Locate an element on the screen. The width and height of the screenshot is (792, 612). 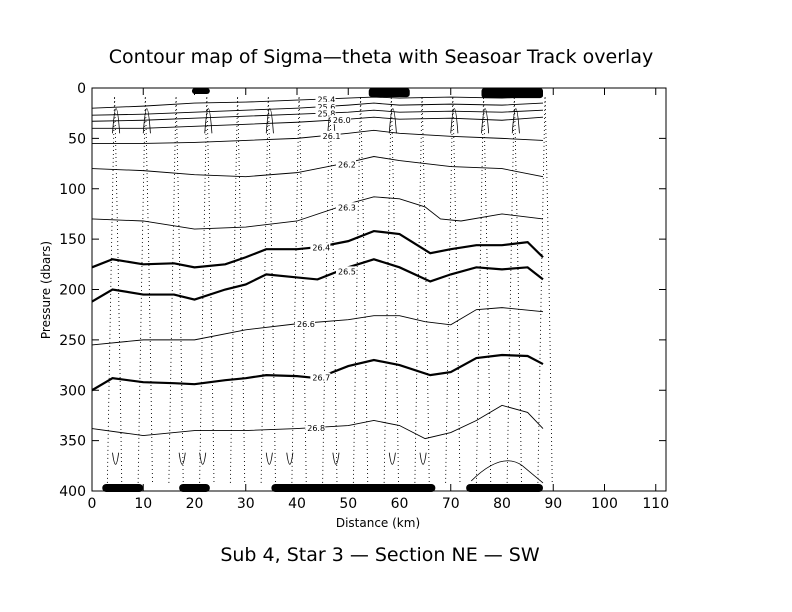
small-contour is located at coordinates (507, 472).